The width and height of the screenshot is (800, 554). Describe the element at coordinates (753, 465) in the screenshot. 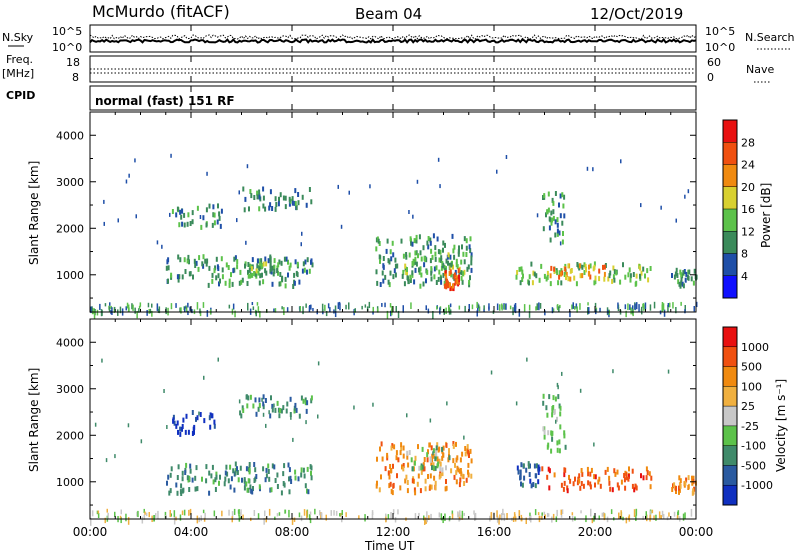

I see `colorbar-tick-label: -500` at that location.